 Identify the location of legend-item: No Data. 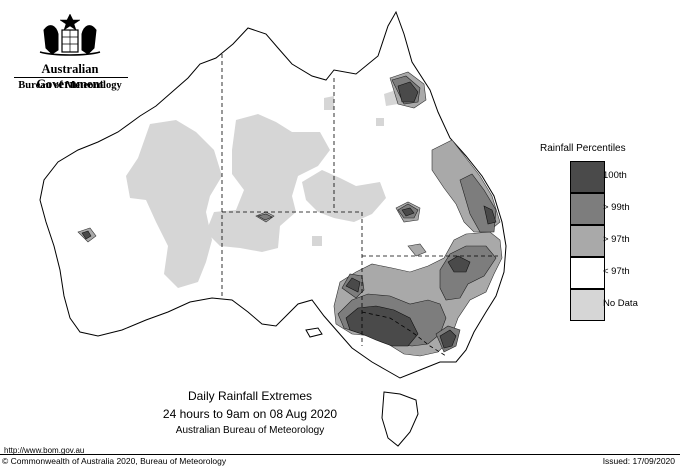
(605, 305).